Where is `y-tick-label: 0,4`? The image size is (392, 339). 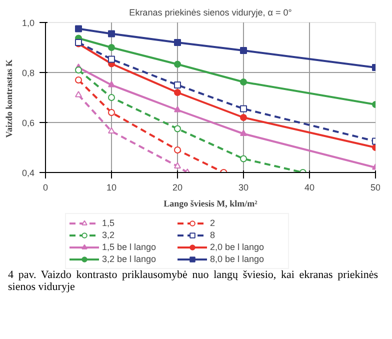 y-tick-label: 0,4 is located at coordinates (28, 173).